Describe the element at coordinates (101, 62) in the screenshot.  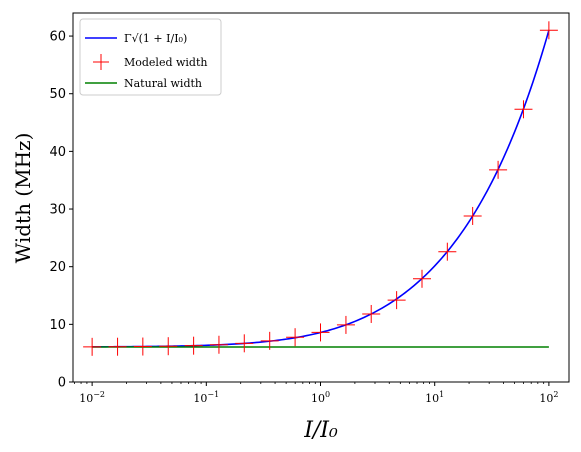
I see `legend-swatch-modeled` at that location.